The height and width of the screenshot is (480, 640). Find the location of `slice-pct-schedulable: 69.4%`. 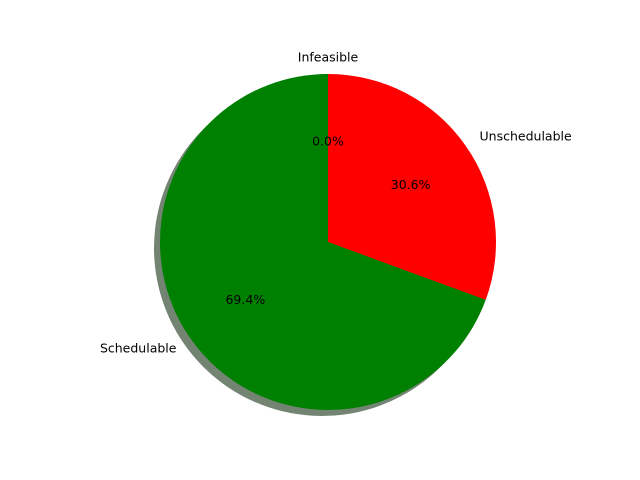

slice-pct-schedulable: 69.4% is located at coordinates (245, 299).